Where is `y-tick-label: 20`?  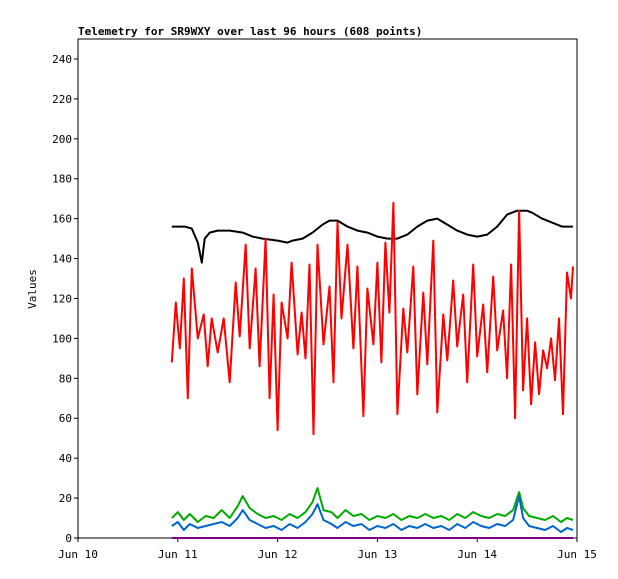 y-tick-label: 20 is located at coordinates (65, 498).